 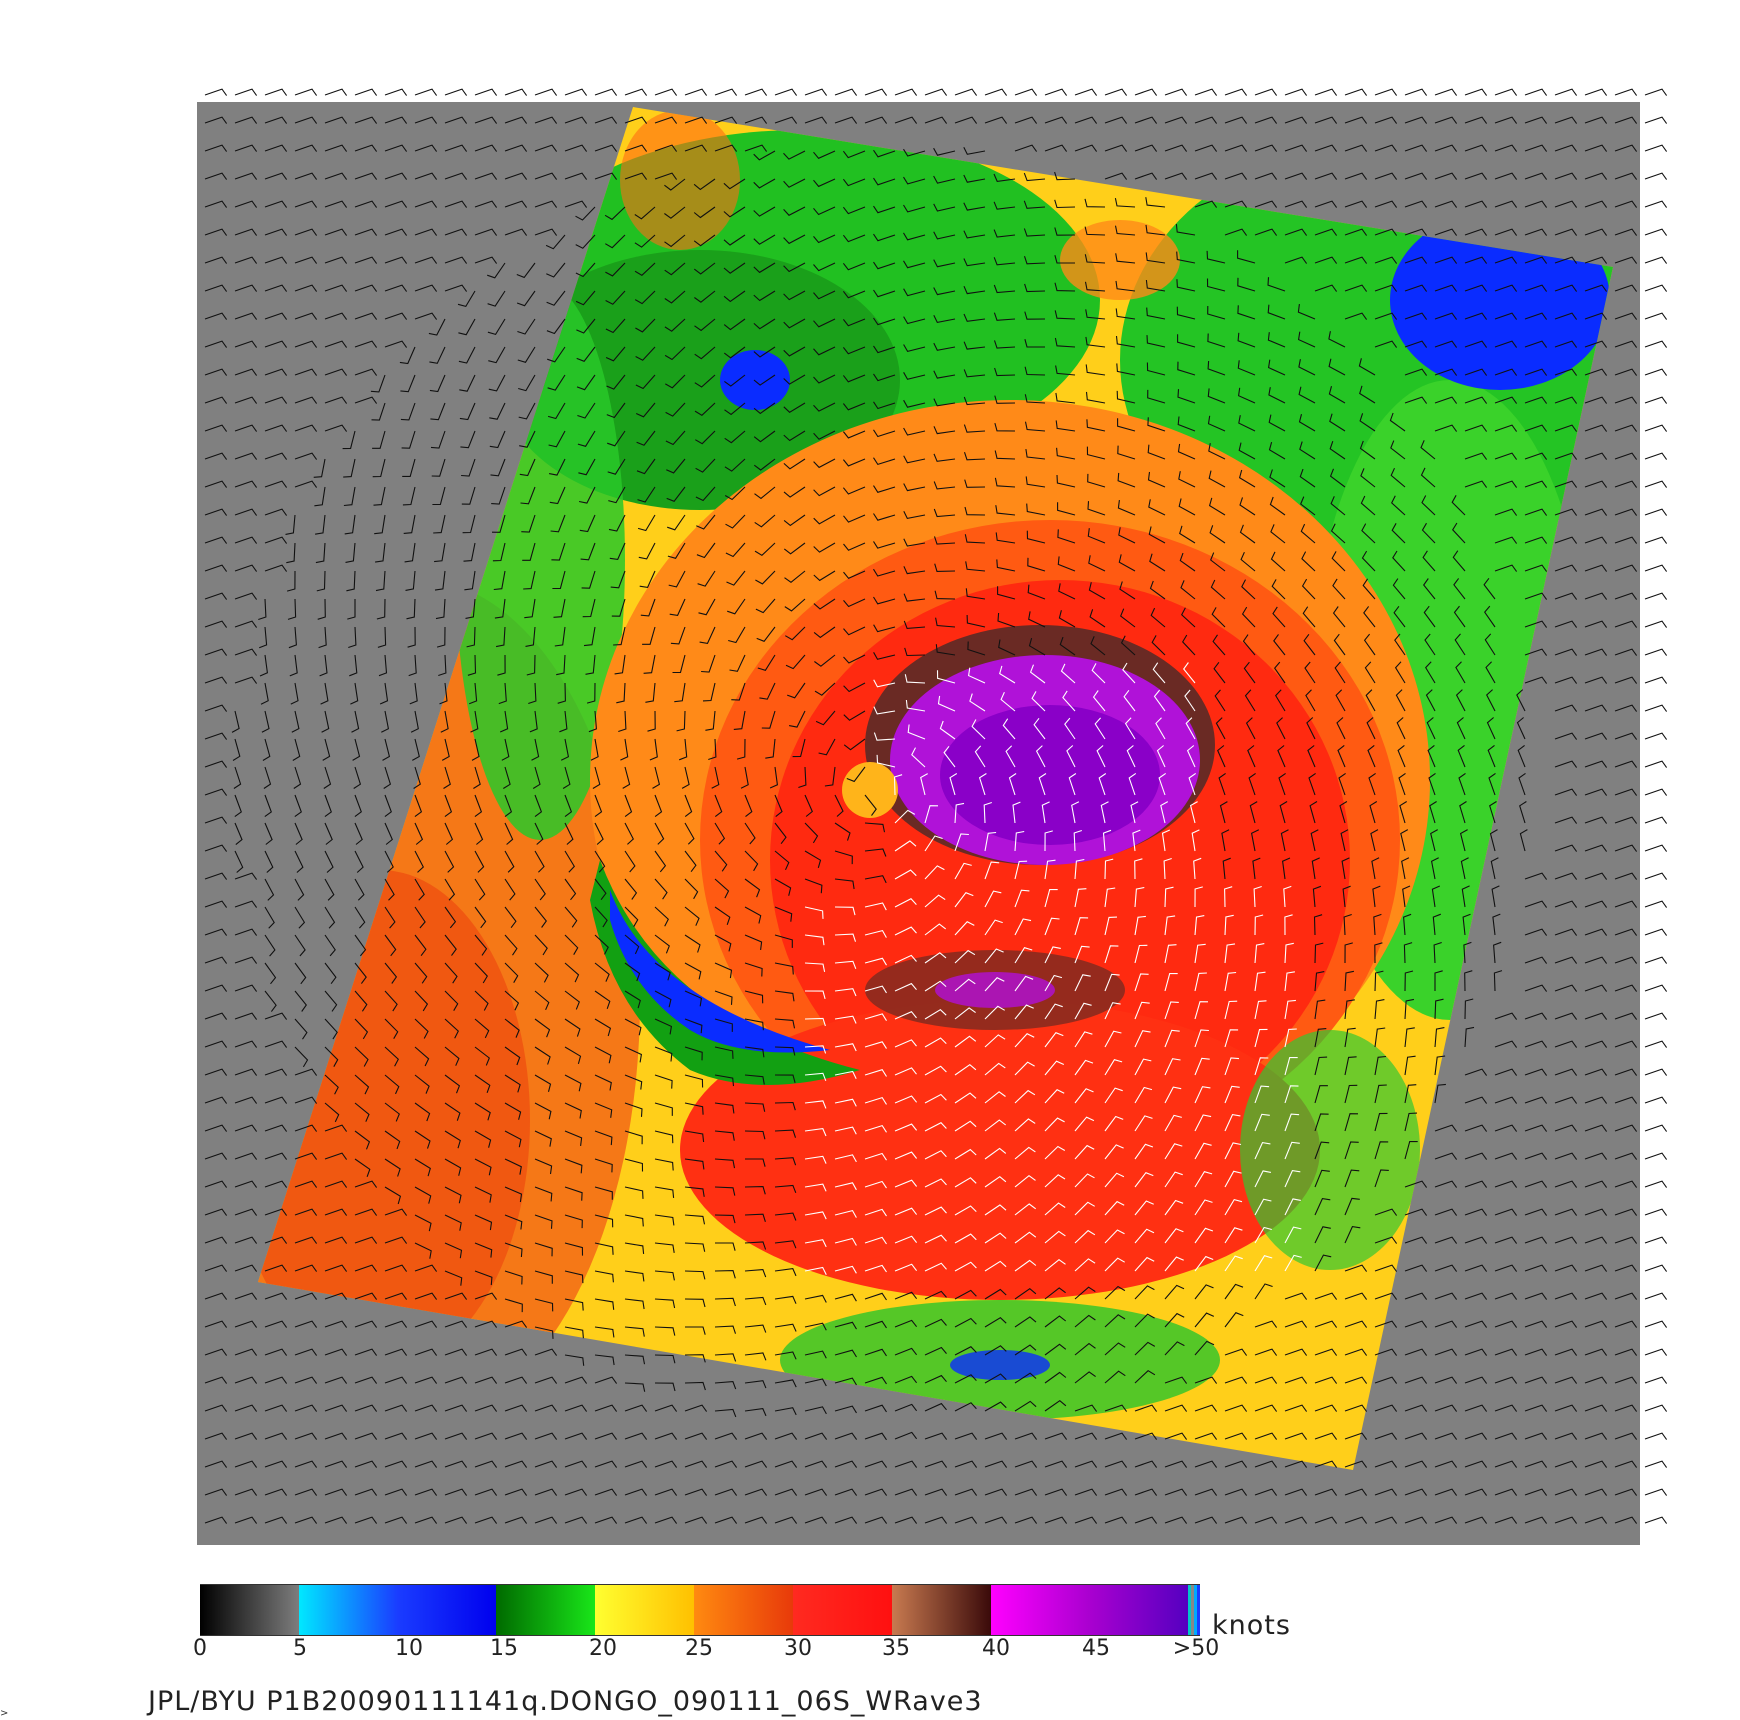 What do you see at coordinates (1040, 1610) in the screenshot?
I see `colorbar-segment` at bounding box center [1040, 1610].